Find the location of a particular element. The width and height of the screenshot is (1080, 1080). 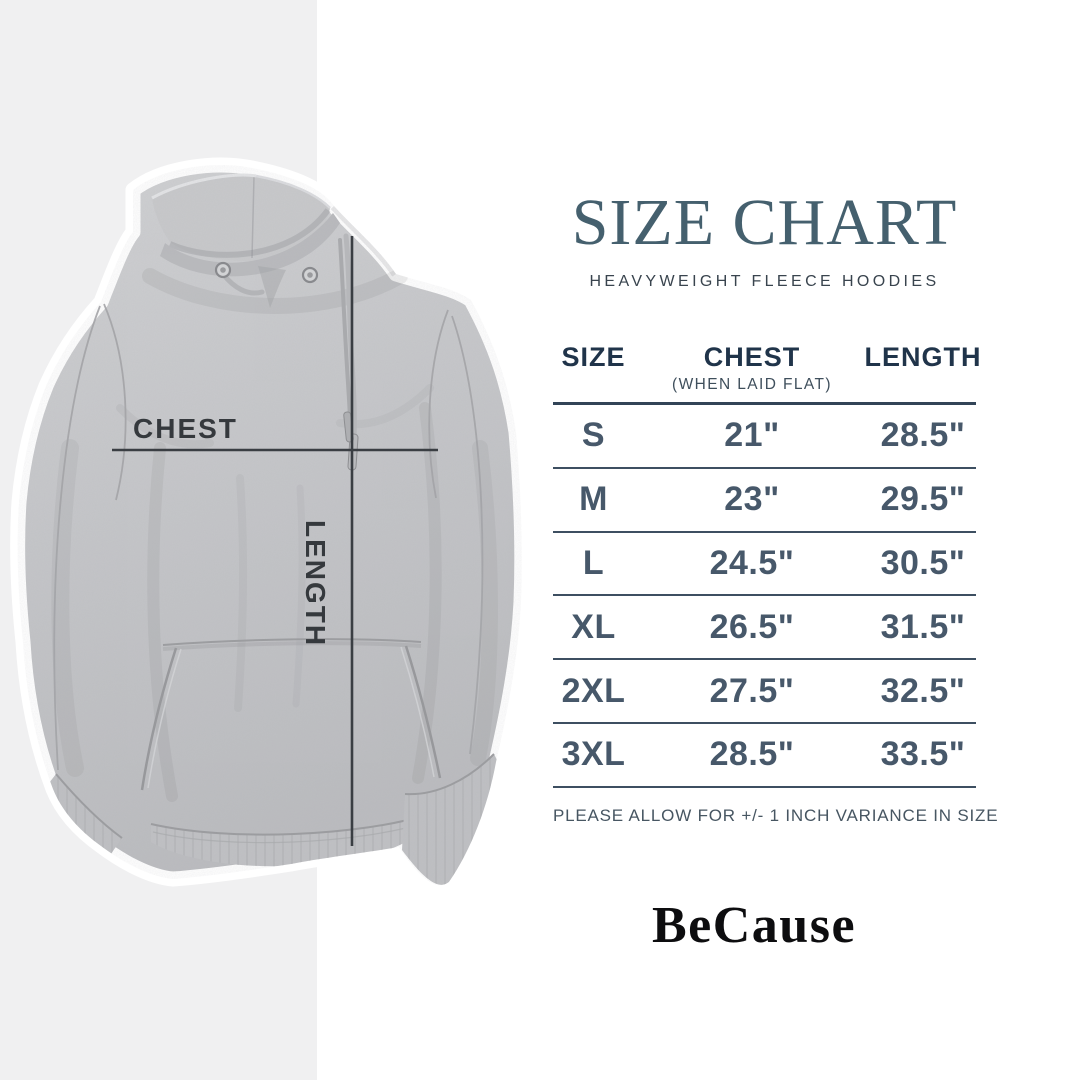

column-header-chest: CHEST (WHEN LAID FLAT) is located at coordinates (752, 366).